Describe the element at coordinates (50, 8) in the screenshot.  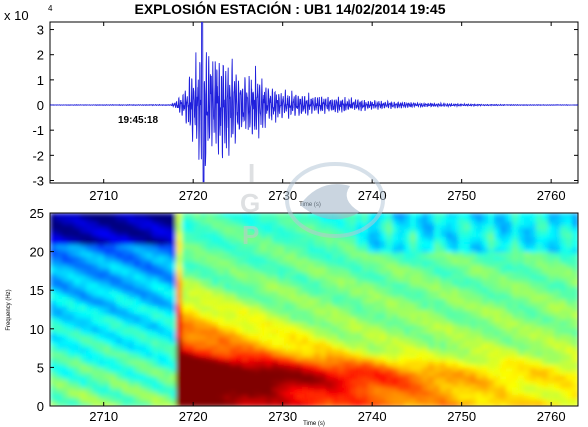
I see `y-scale-exponent: 4` at that location.